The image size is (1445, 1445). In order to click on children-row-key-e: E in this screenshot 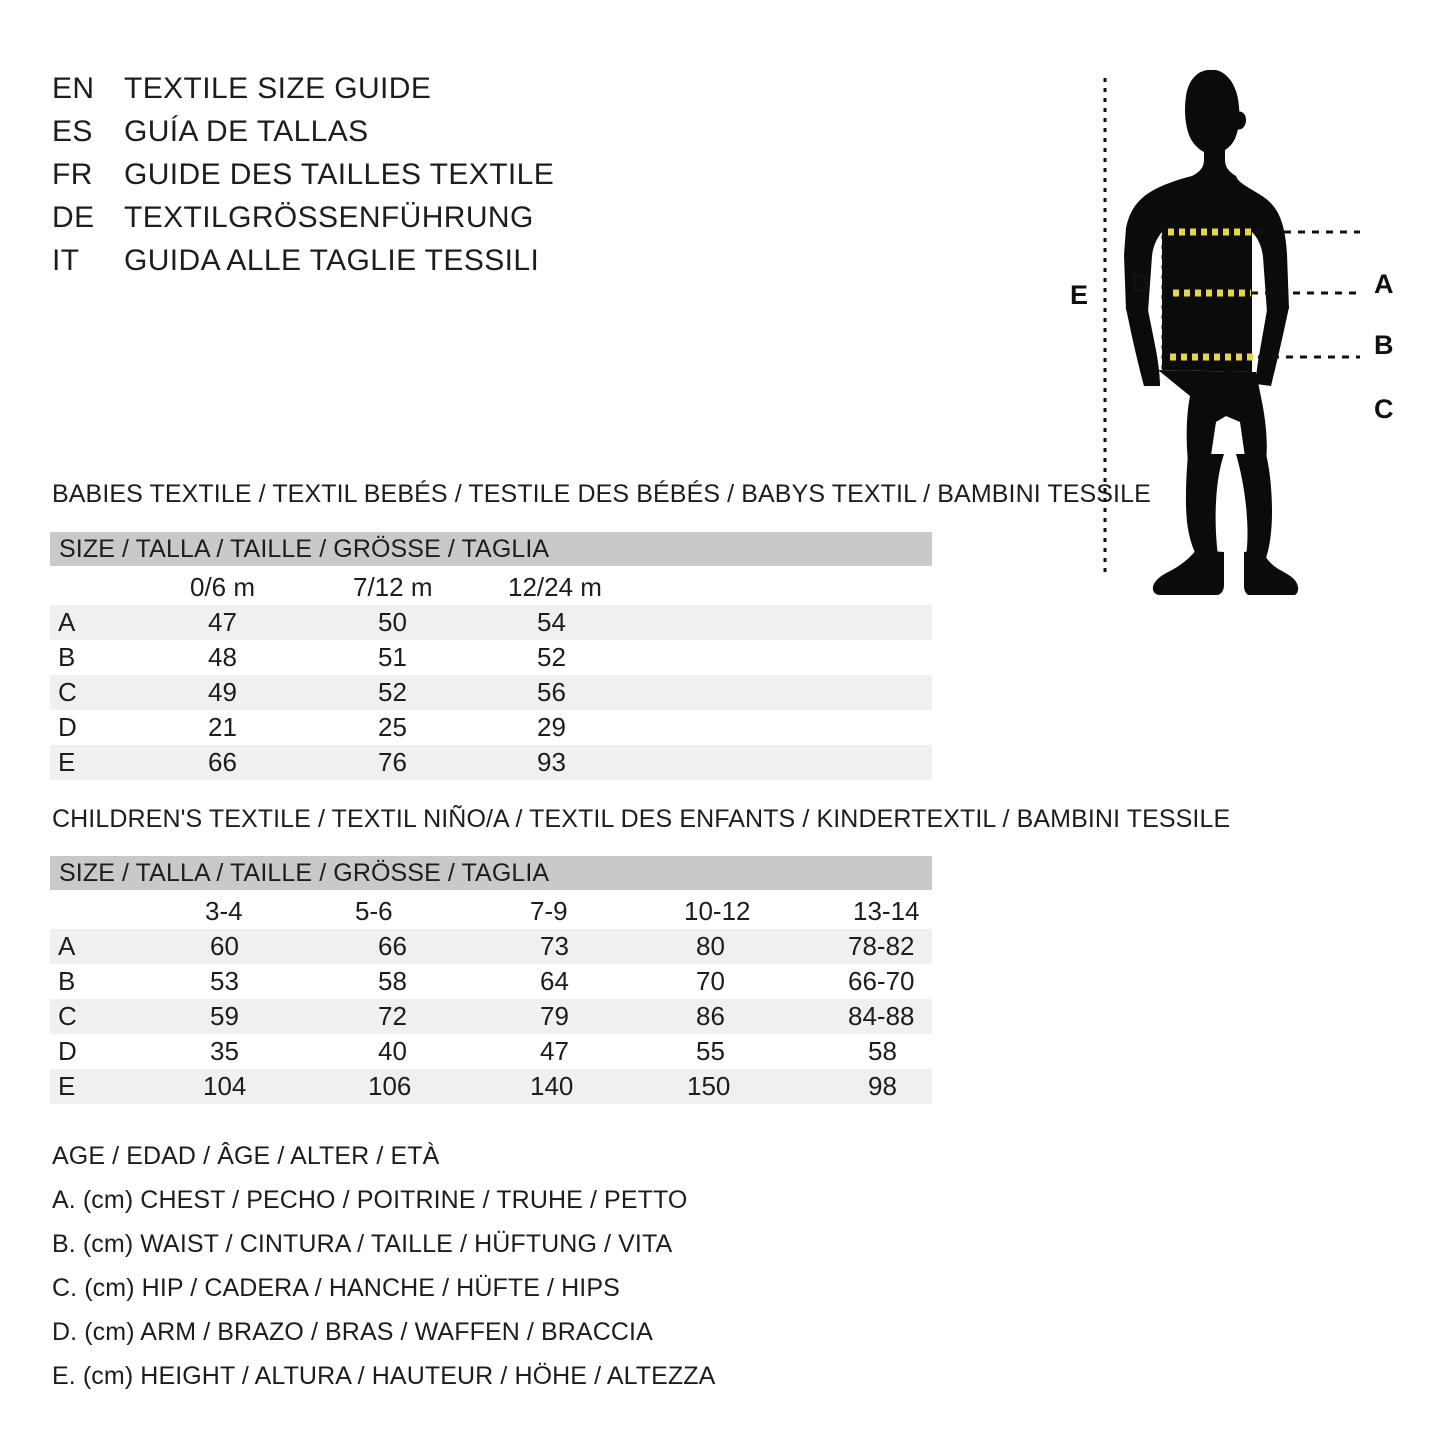, I will do `click(67, 1086)`.